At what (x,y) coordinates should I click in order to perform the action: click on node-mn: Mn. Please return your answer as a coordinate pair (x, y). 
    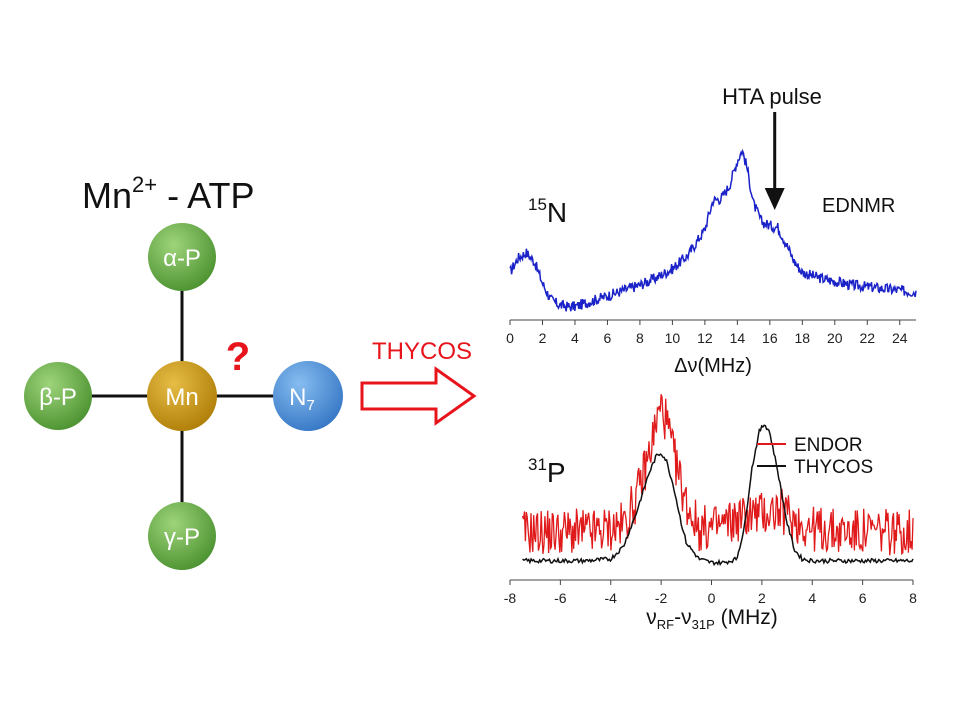
    Looking at the image, I should click on (182, 396).